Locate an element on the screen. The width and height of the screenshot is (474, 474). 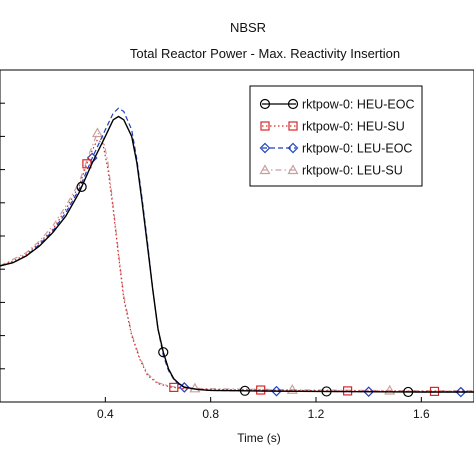
x-tick-label: 0.4 is located at coordinates (105, 414).